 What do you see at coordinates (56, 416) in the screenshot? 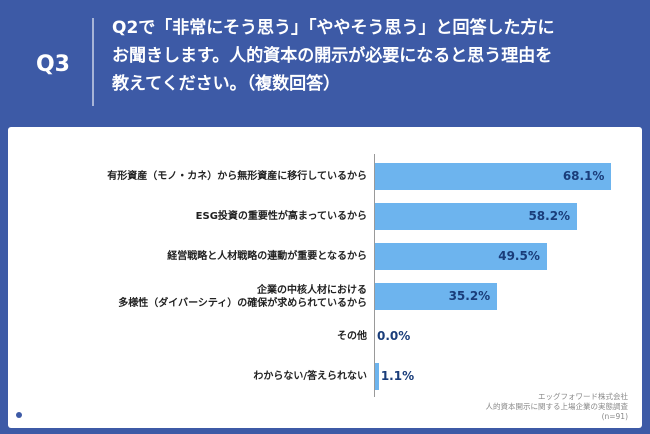
I see `brand-name: リサピー` at bounding box center [56, 416].